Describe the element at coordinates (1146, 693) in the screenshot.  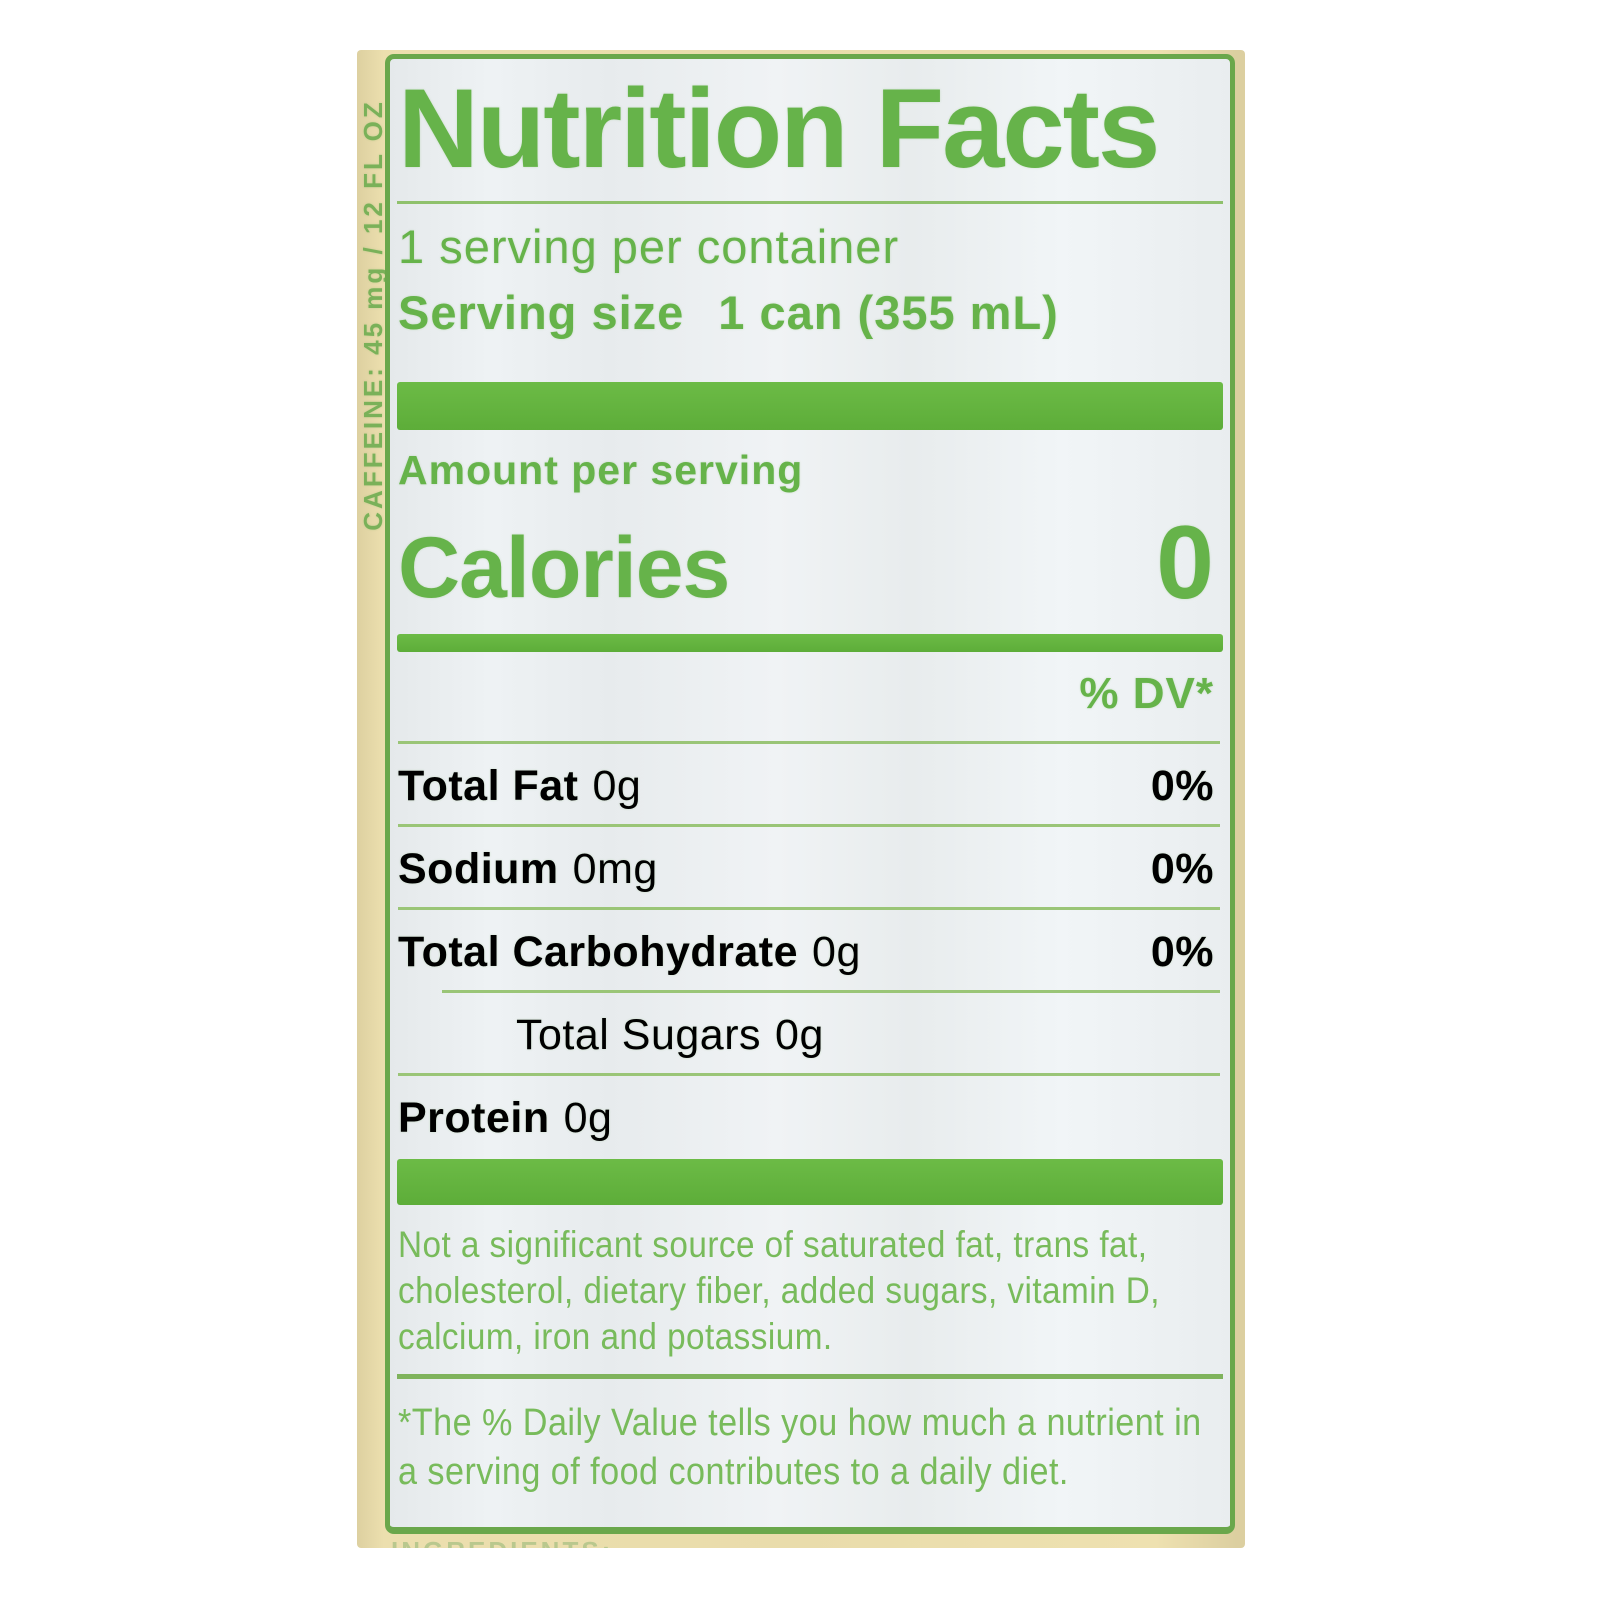
I see `dv-column-header: % DV*` at that location.